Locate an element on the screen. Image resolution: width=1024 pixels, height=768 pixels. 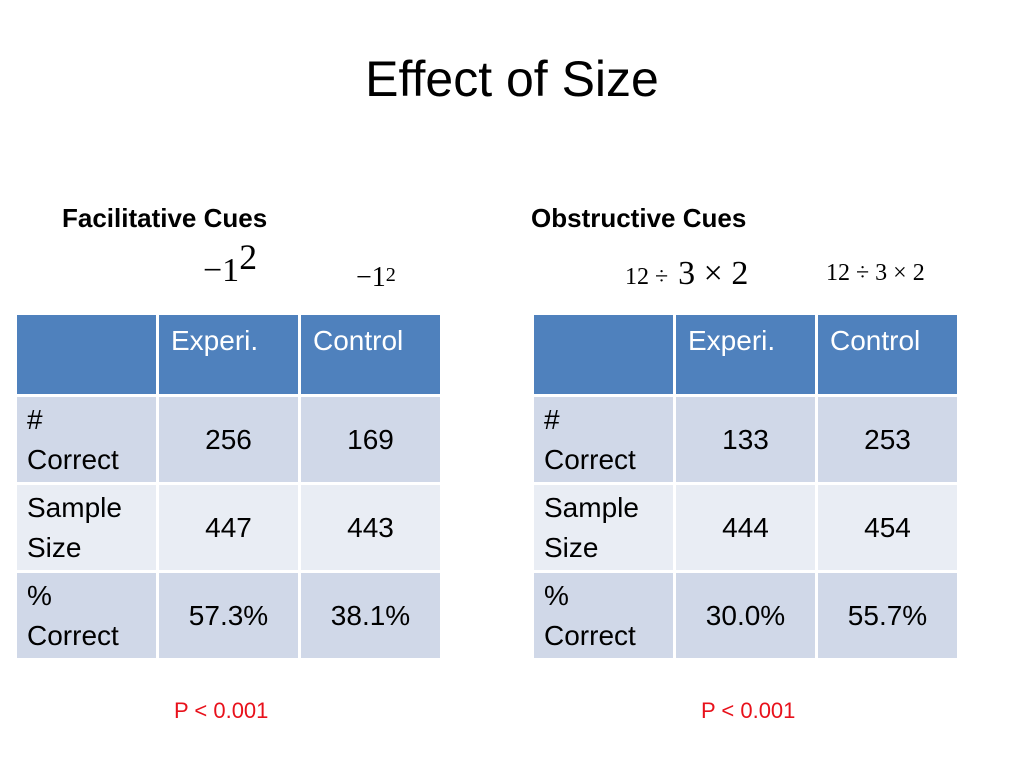
experi-cell: 444 is located at coordinates (747, 529).